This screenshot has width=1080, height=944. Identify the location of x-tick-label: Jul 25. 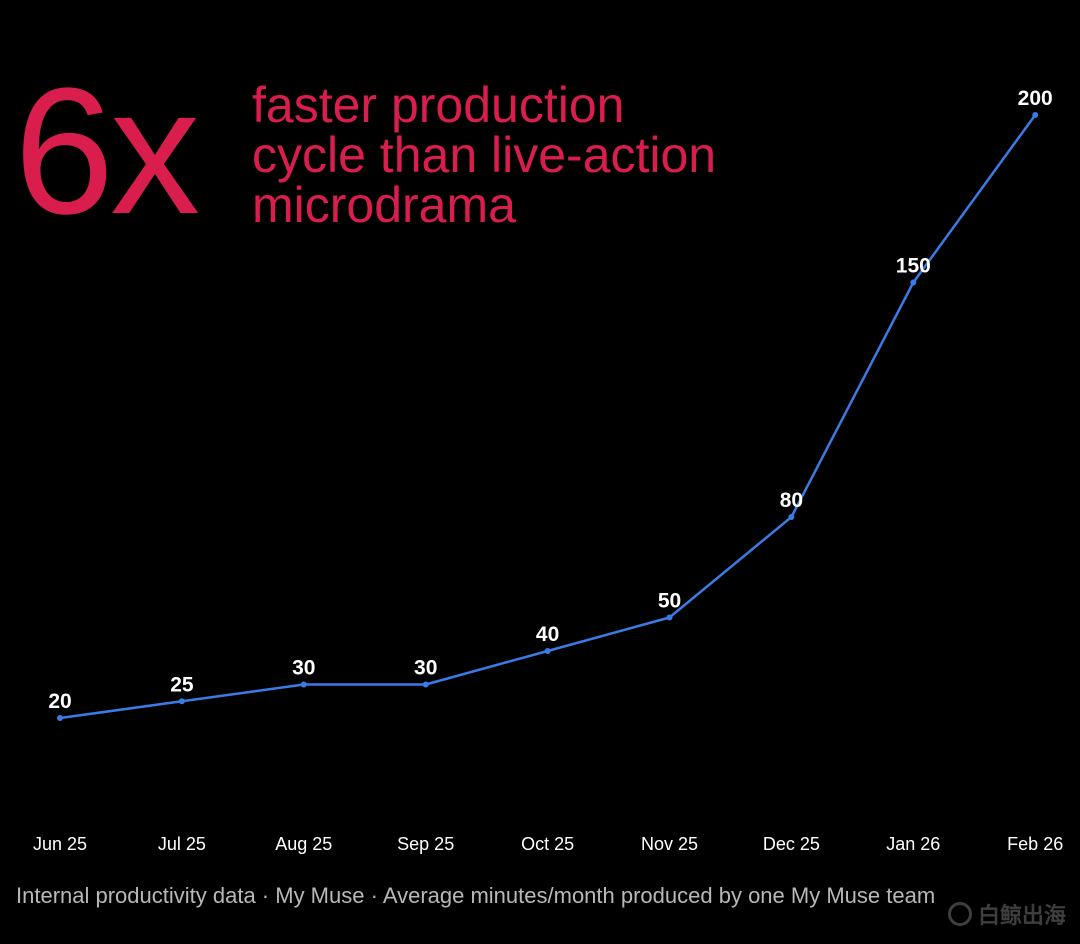
(182, 844).